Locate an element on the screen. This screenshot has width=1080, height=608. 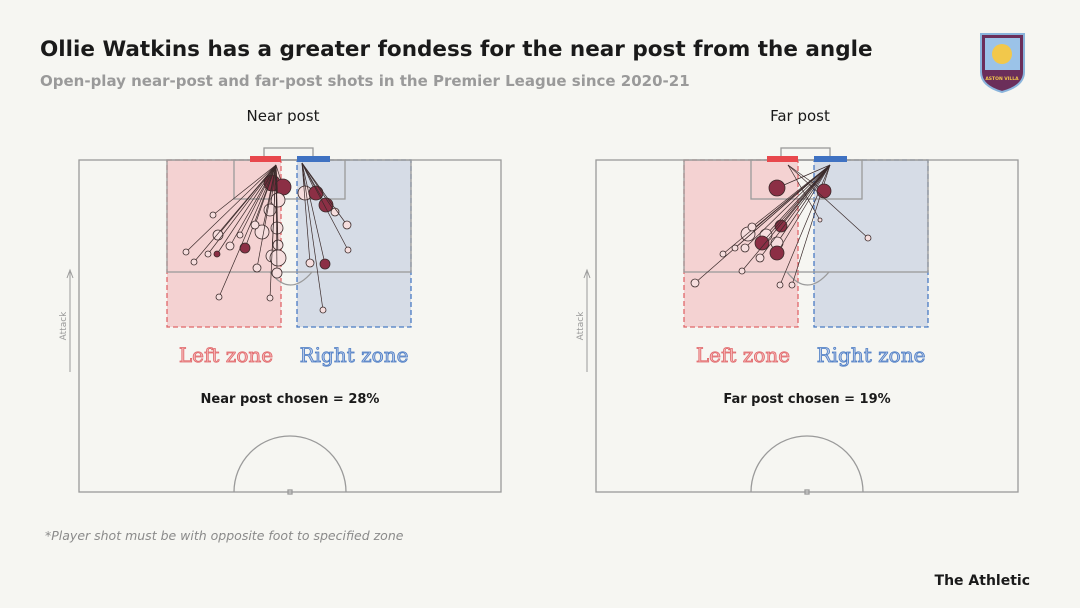
logo: ASTON VILLA is located at coordinates (1002, 63).